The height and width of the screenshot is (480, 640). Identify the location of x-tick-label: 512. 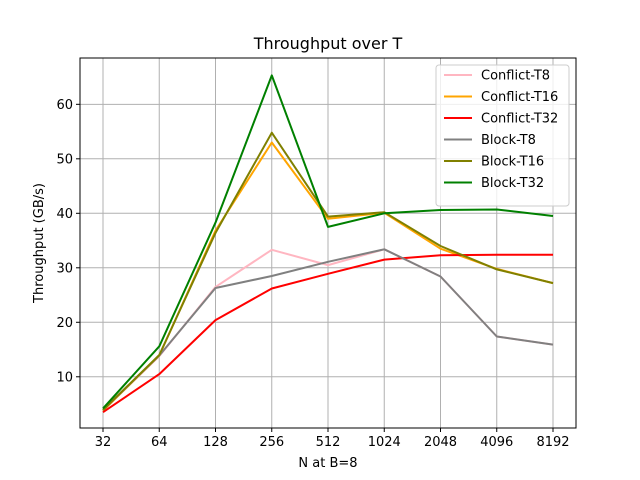
(328, 442).